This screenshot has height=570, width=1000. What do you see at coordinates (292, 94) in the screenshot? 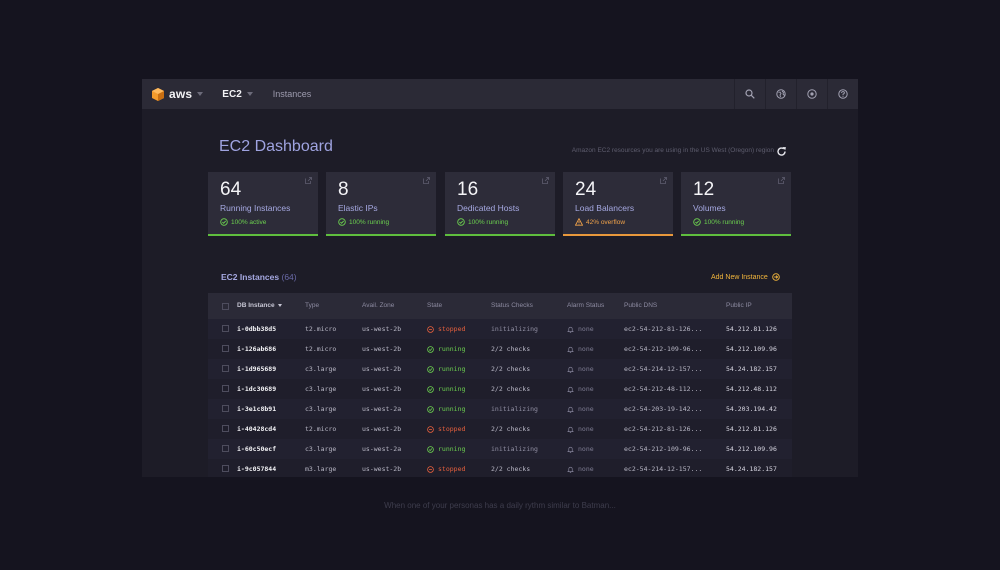
I see `breadcrumb-instances: Instances` at bounding box center [292, 94].